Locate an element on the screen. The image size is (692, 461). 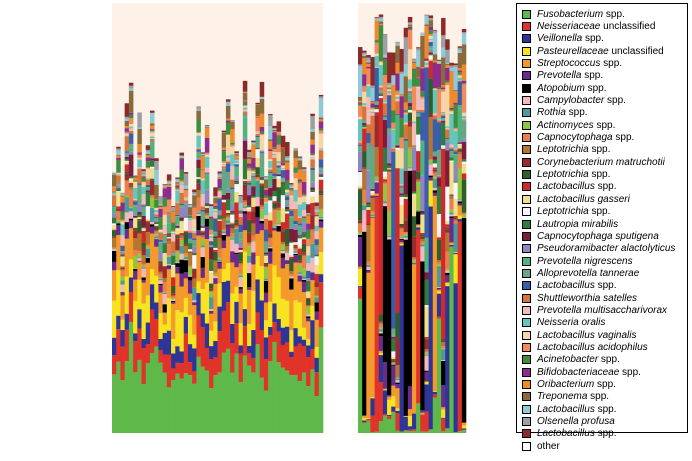
legend-label: Lactobacillus spp. is located at coordinates (577, 187).